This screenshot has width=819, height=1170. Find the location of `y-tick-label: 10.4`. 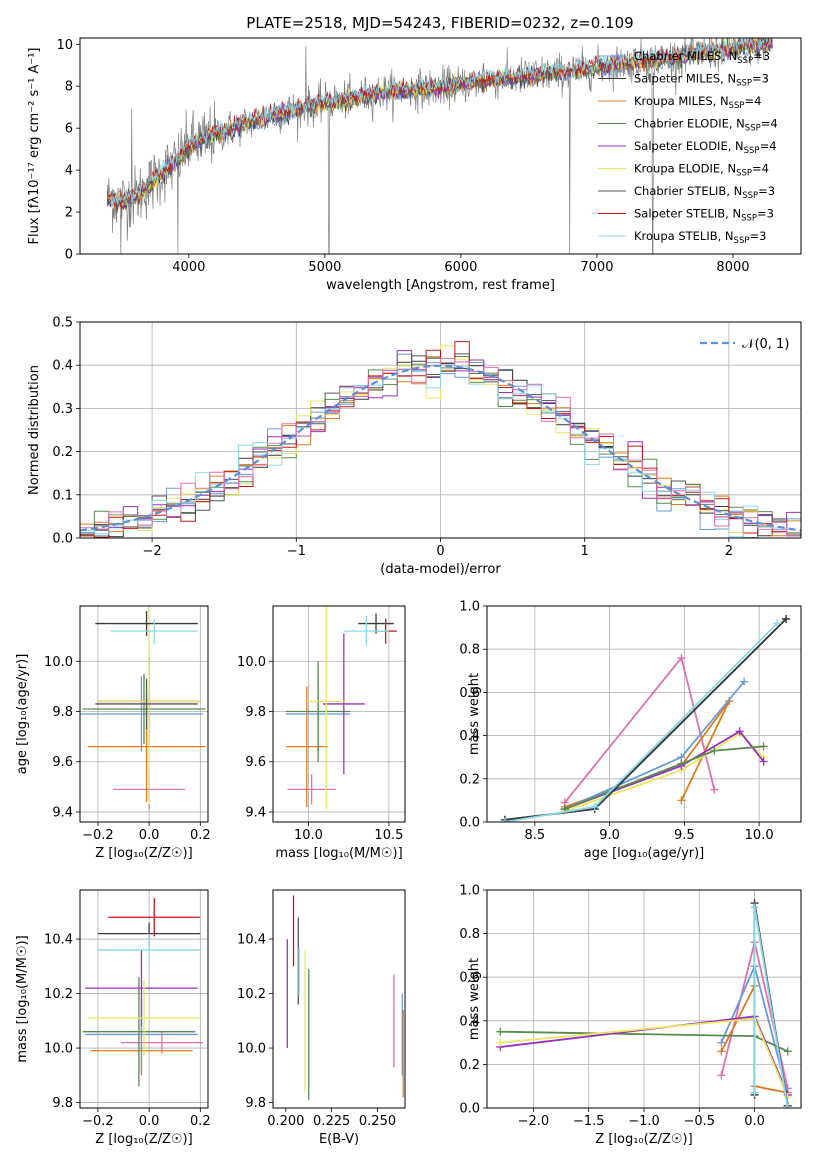

y-tick-label: 10.4 is located at coordinates (251, 940).